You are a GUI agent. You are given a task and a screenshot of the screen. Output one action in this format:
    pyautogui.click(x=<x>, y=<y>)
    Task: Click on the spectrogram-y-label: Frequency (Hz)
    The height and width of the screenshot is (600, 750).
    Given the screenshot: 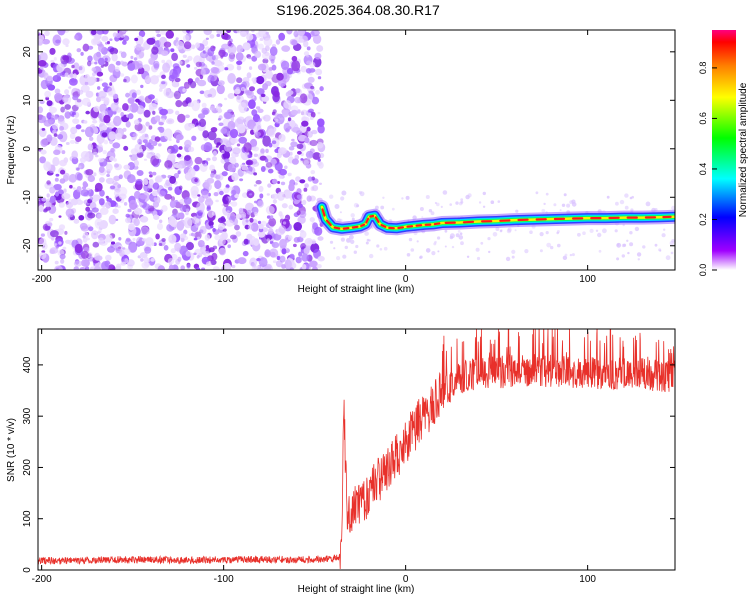 What is the action you would take?
    pyautogui.click(x=11, y=150)
    